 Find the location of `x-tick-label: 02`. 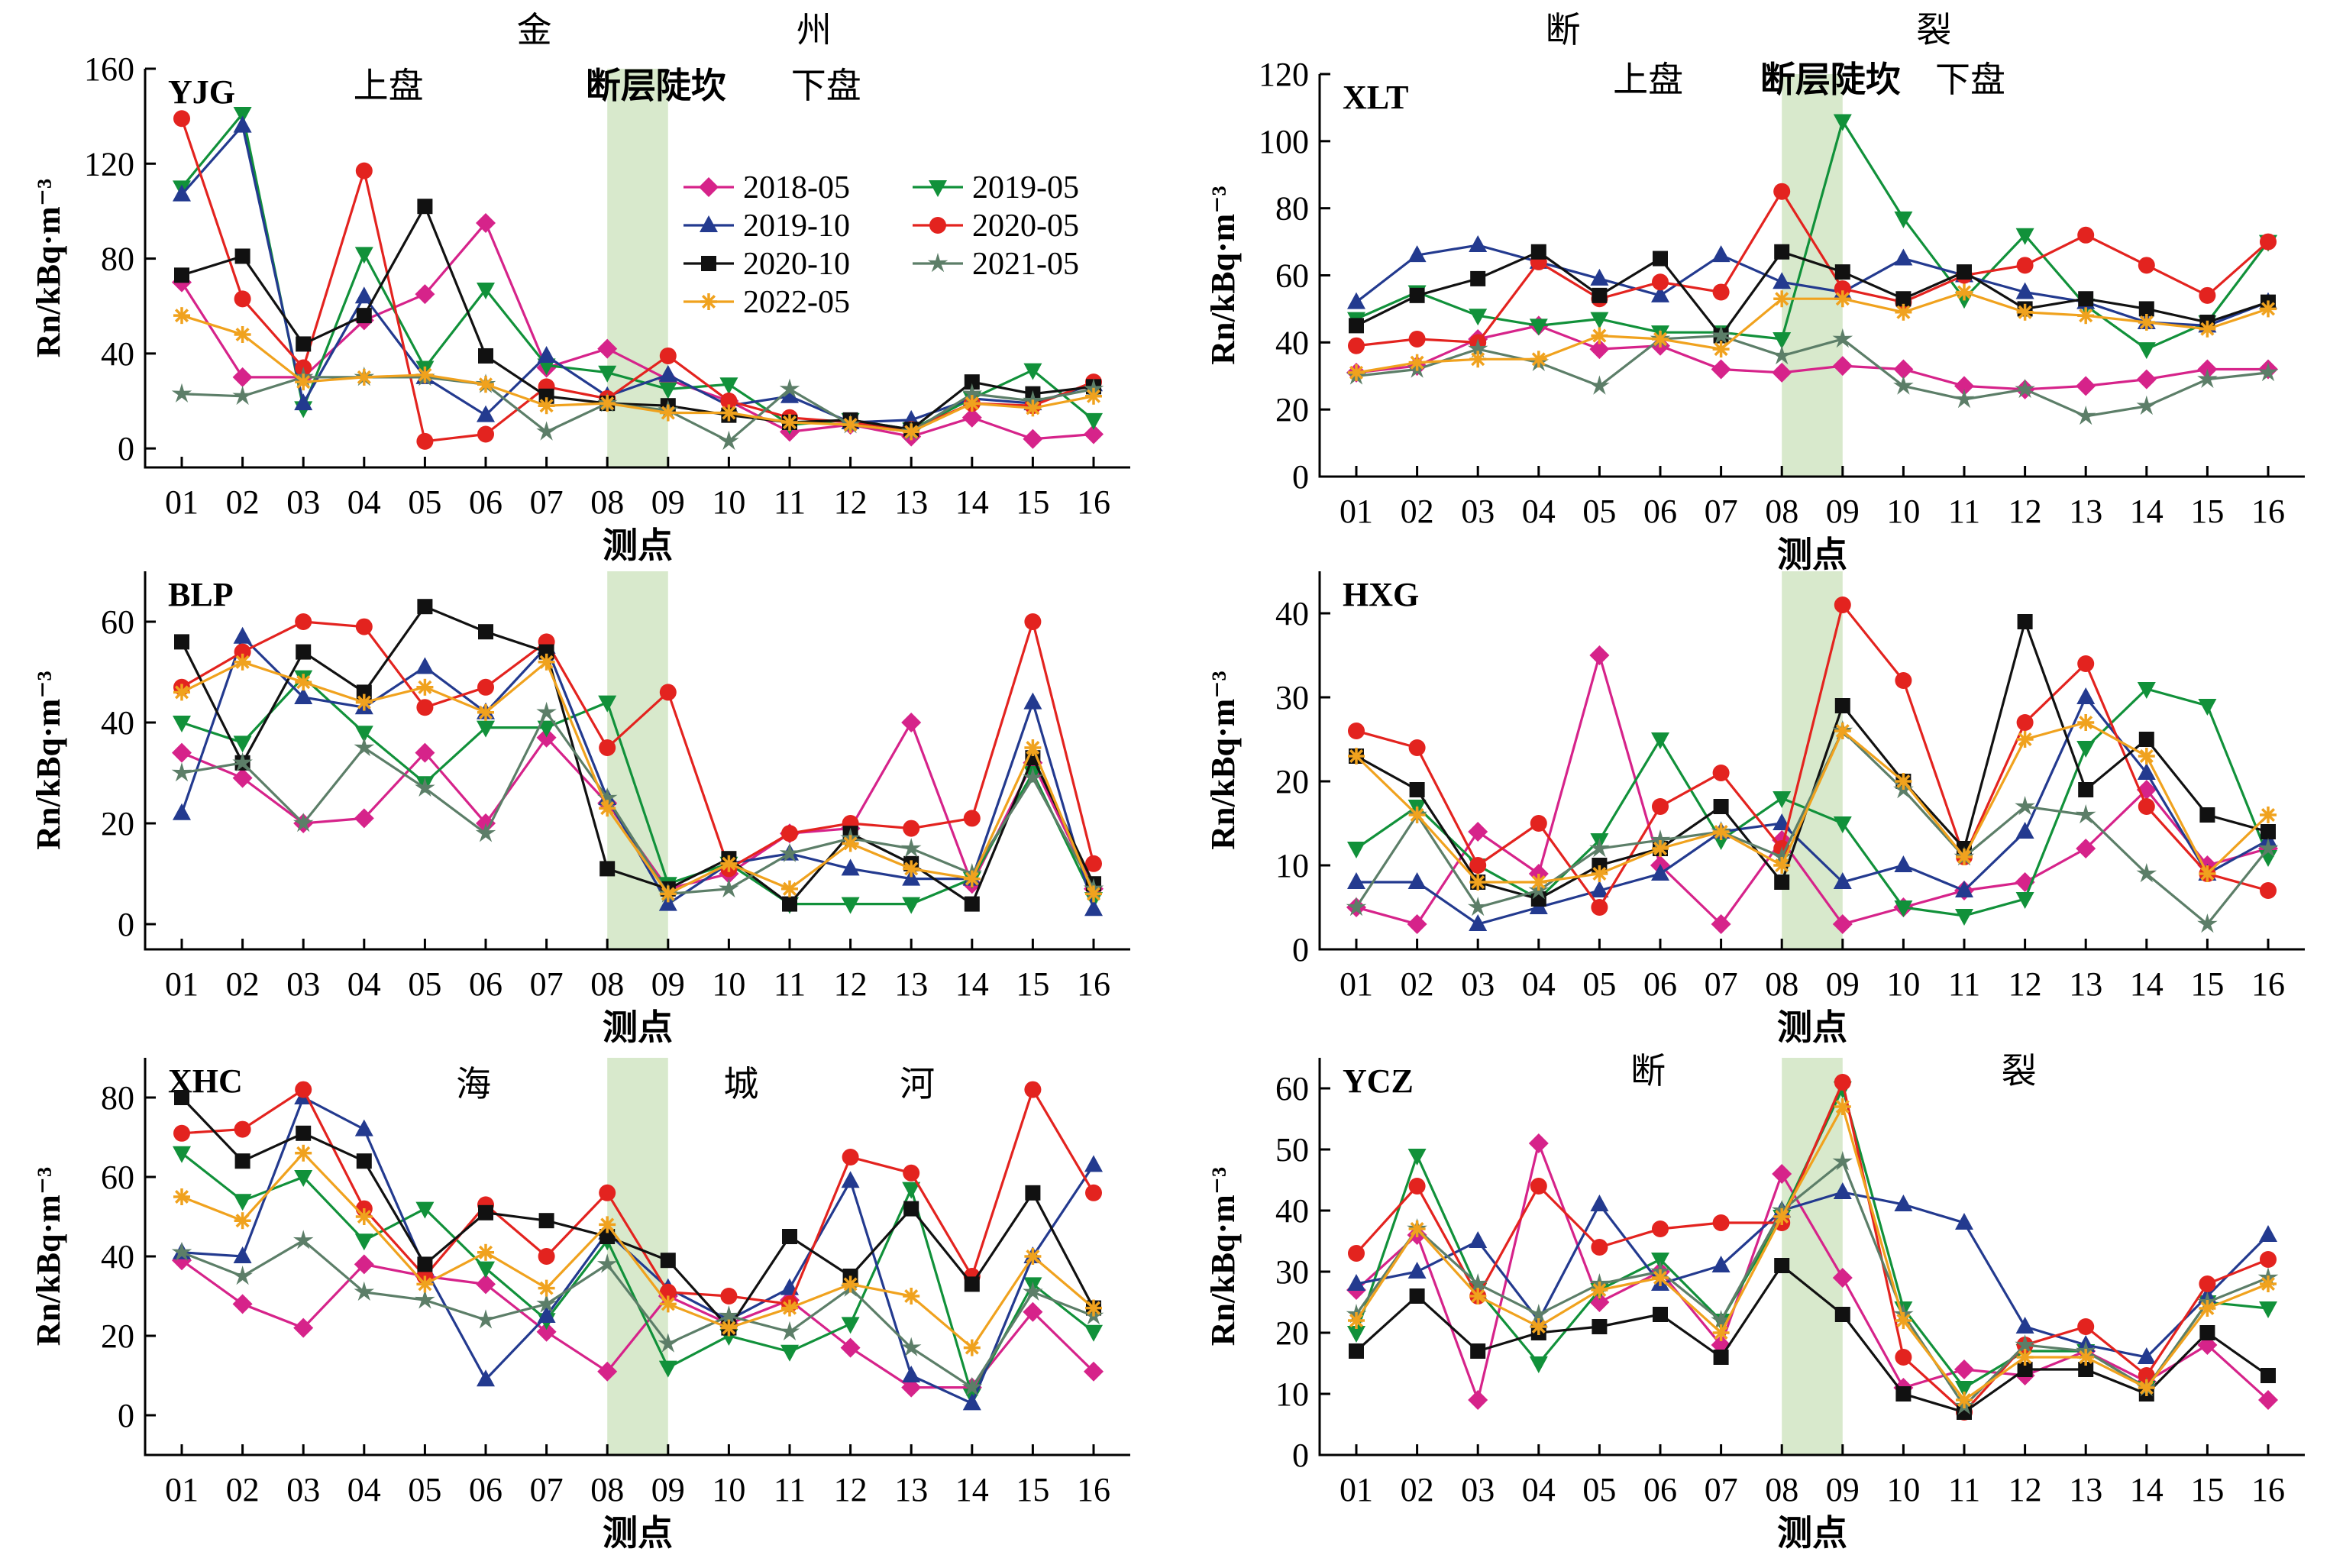

x-tick-label: 02 is located at coordinates (243, 502).